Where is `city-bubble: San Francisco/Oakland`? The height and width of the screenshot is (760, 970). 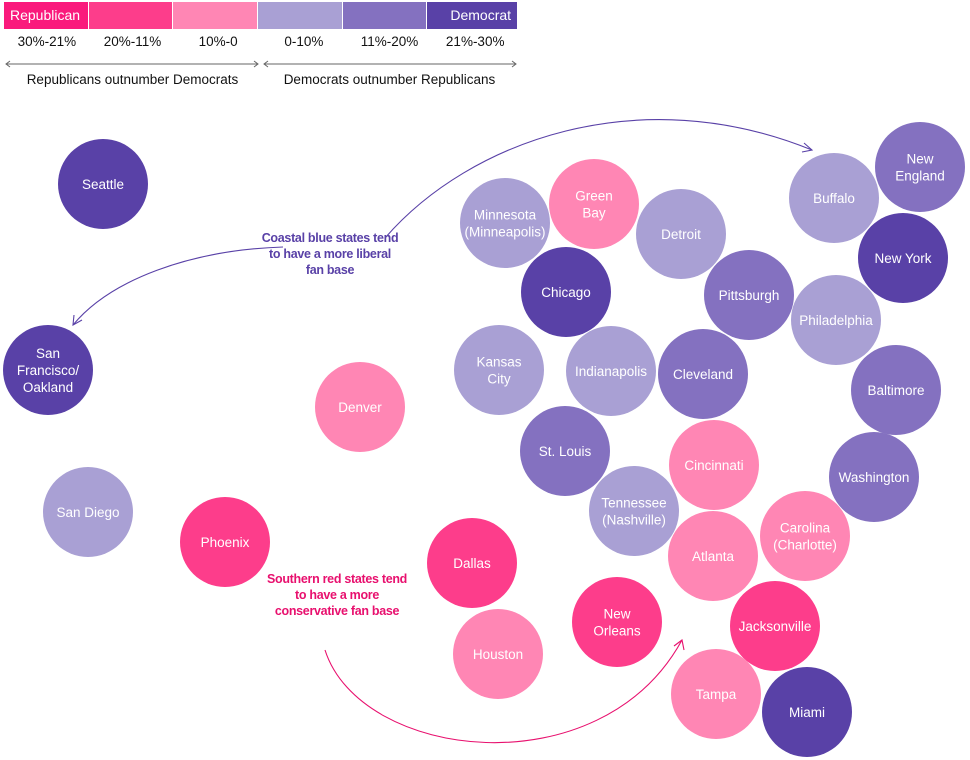
city-bubble: San Francisco/Oakland is located at coordinates (48, 370).